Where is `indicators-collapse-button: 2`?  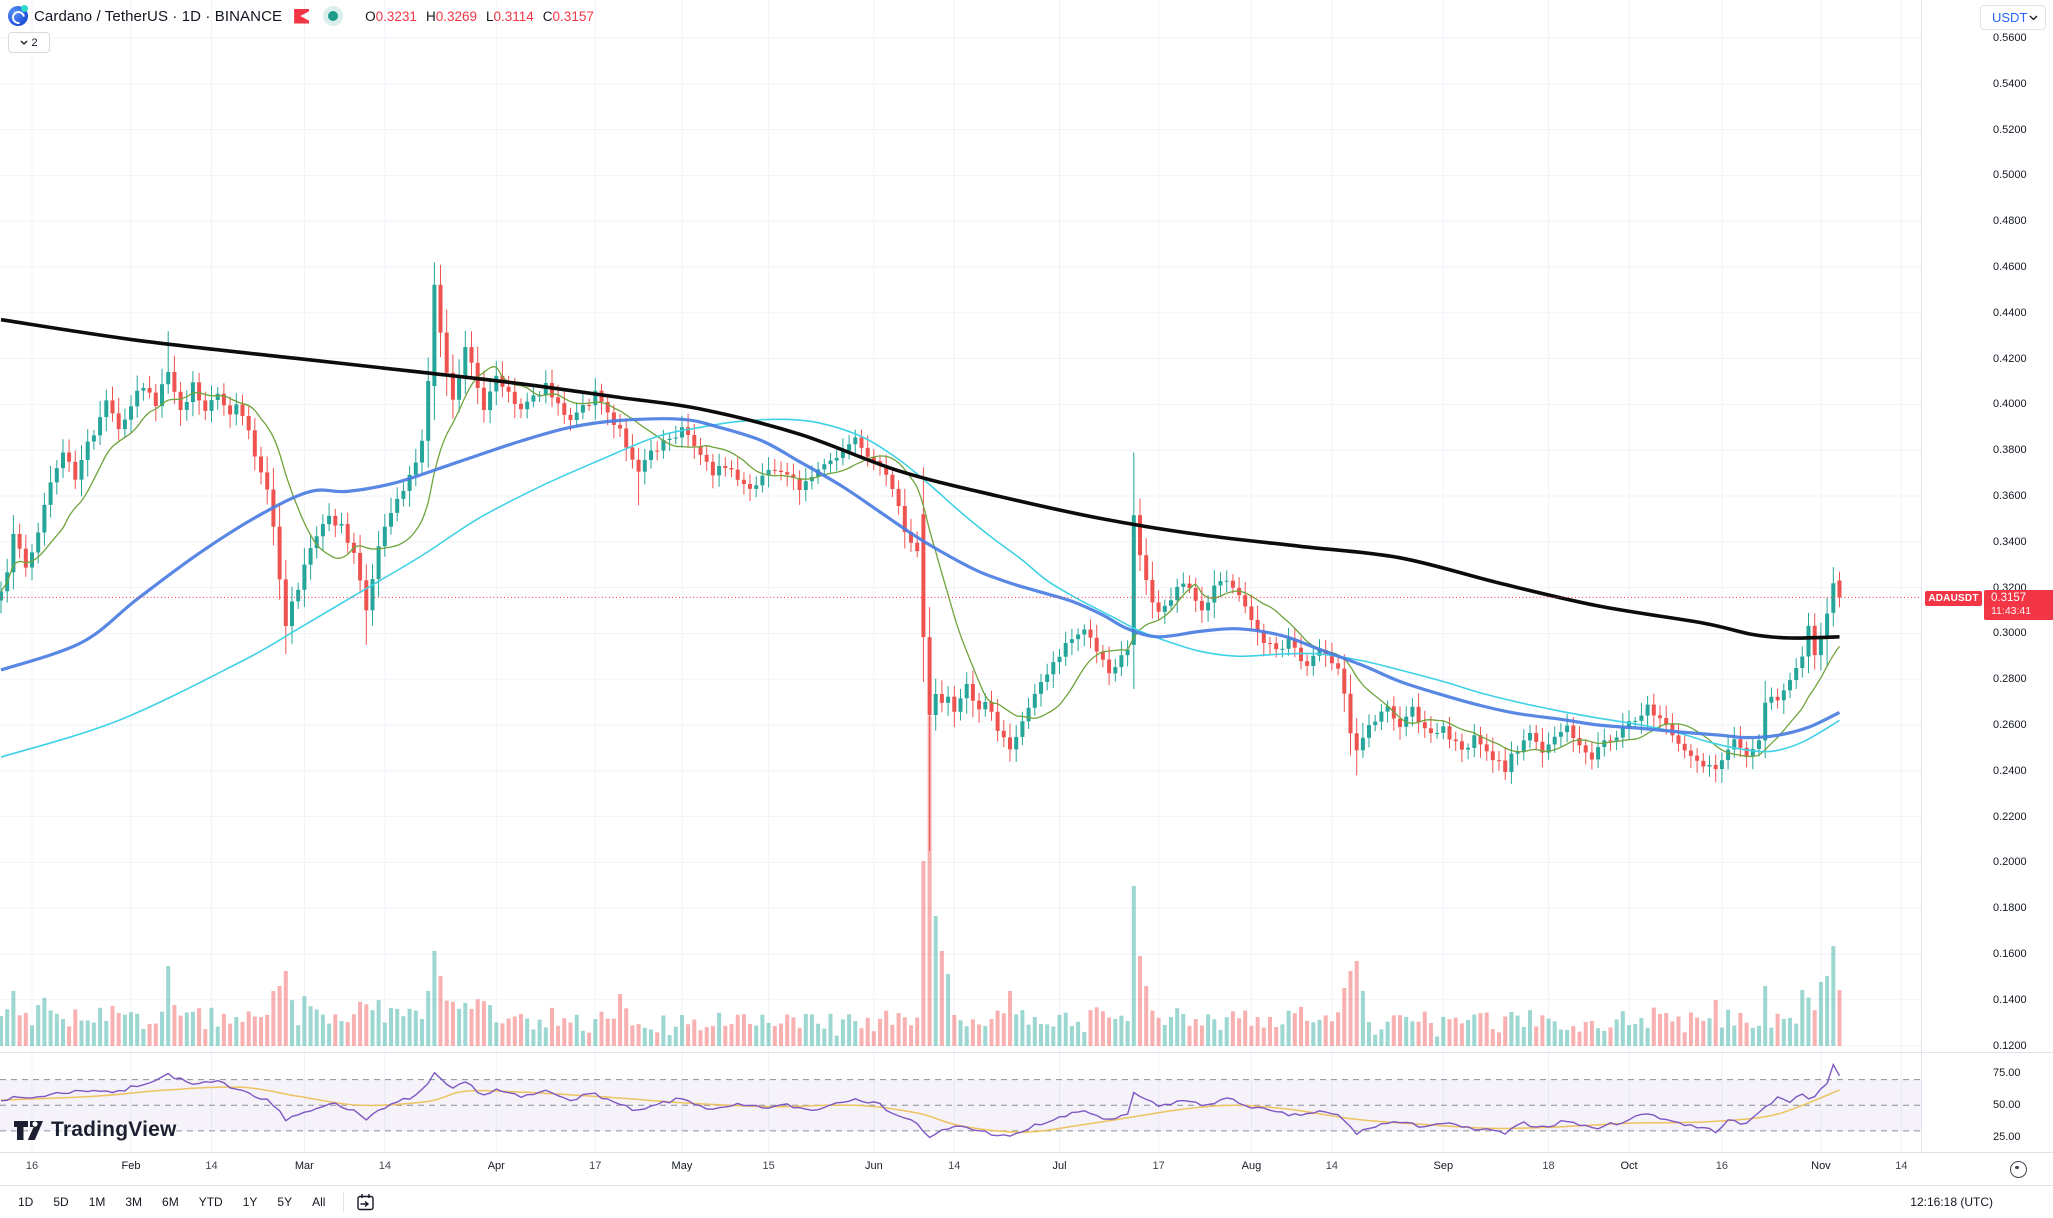 indicators-collapse-button: 2 is located at coordinates (29, 42).